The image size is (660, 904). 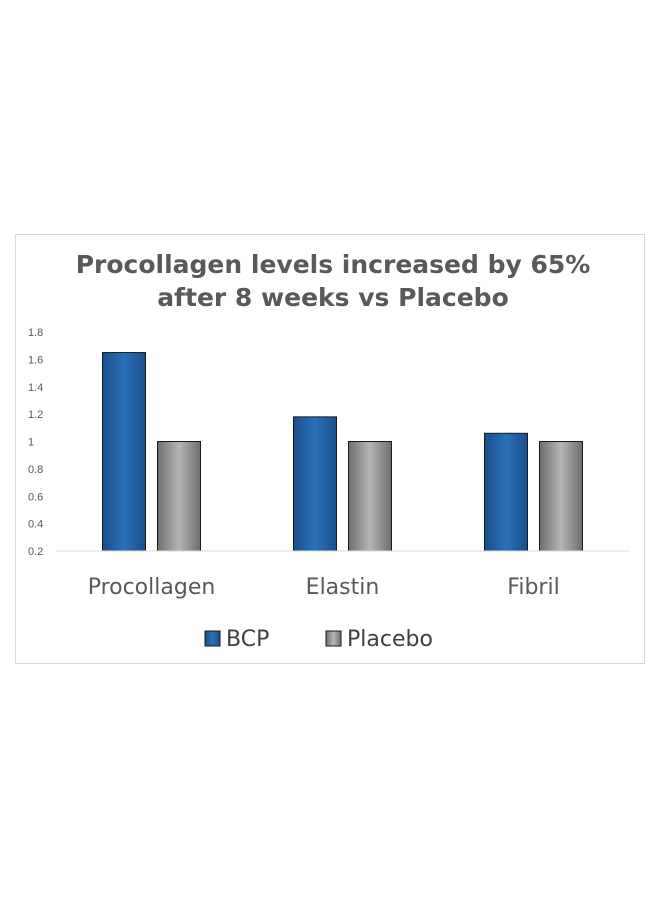 What do you see at coordinates (506, 492) in the screenshot?
I see `bar-bcp-fibril` at bounding box center [506, 492].